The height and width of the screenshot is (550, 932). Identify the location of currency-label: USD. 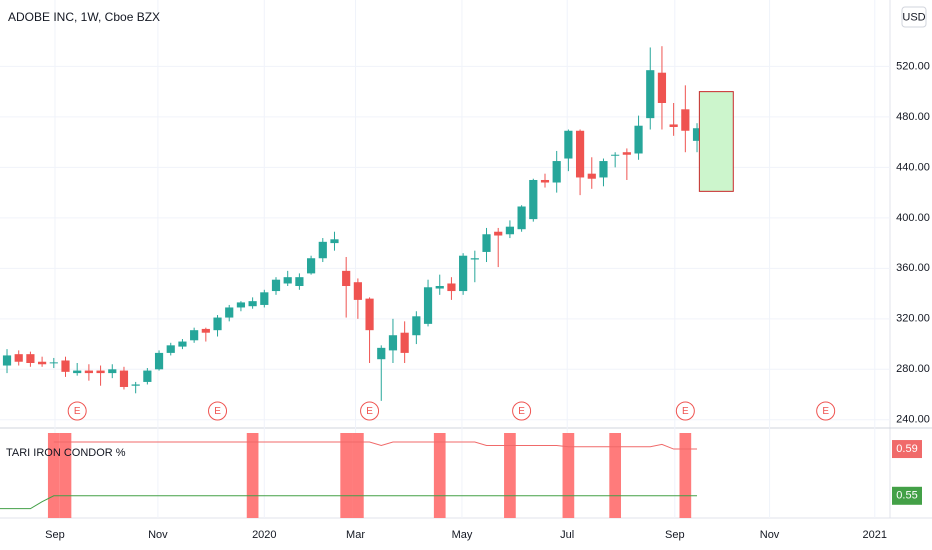
(913, 17).